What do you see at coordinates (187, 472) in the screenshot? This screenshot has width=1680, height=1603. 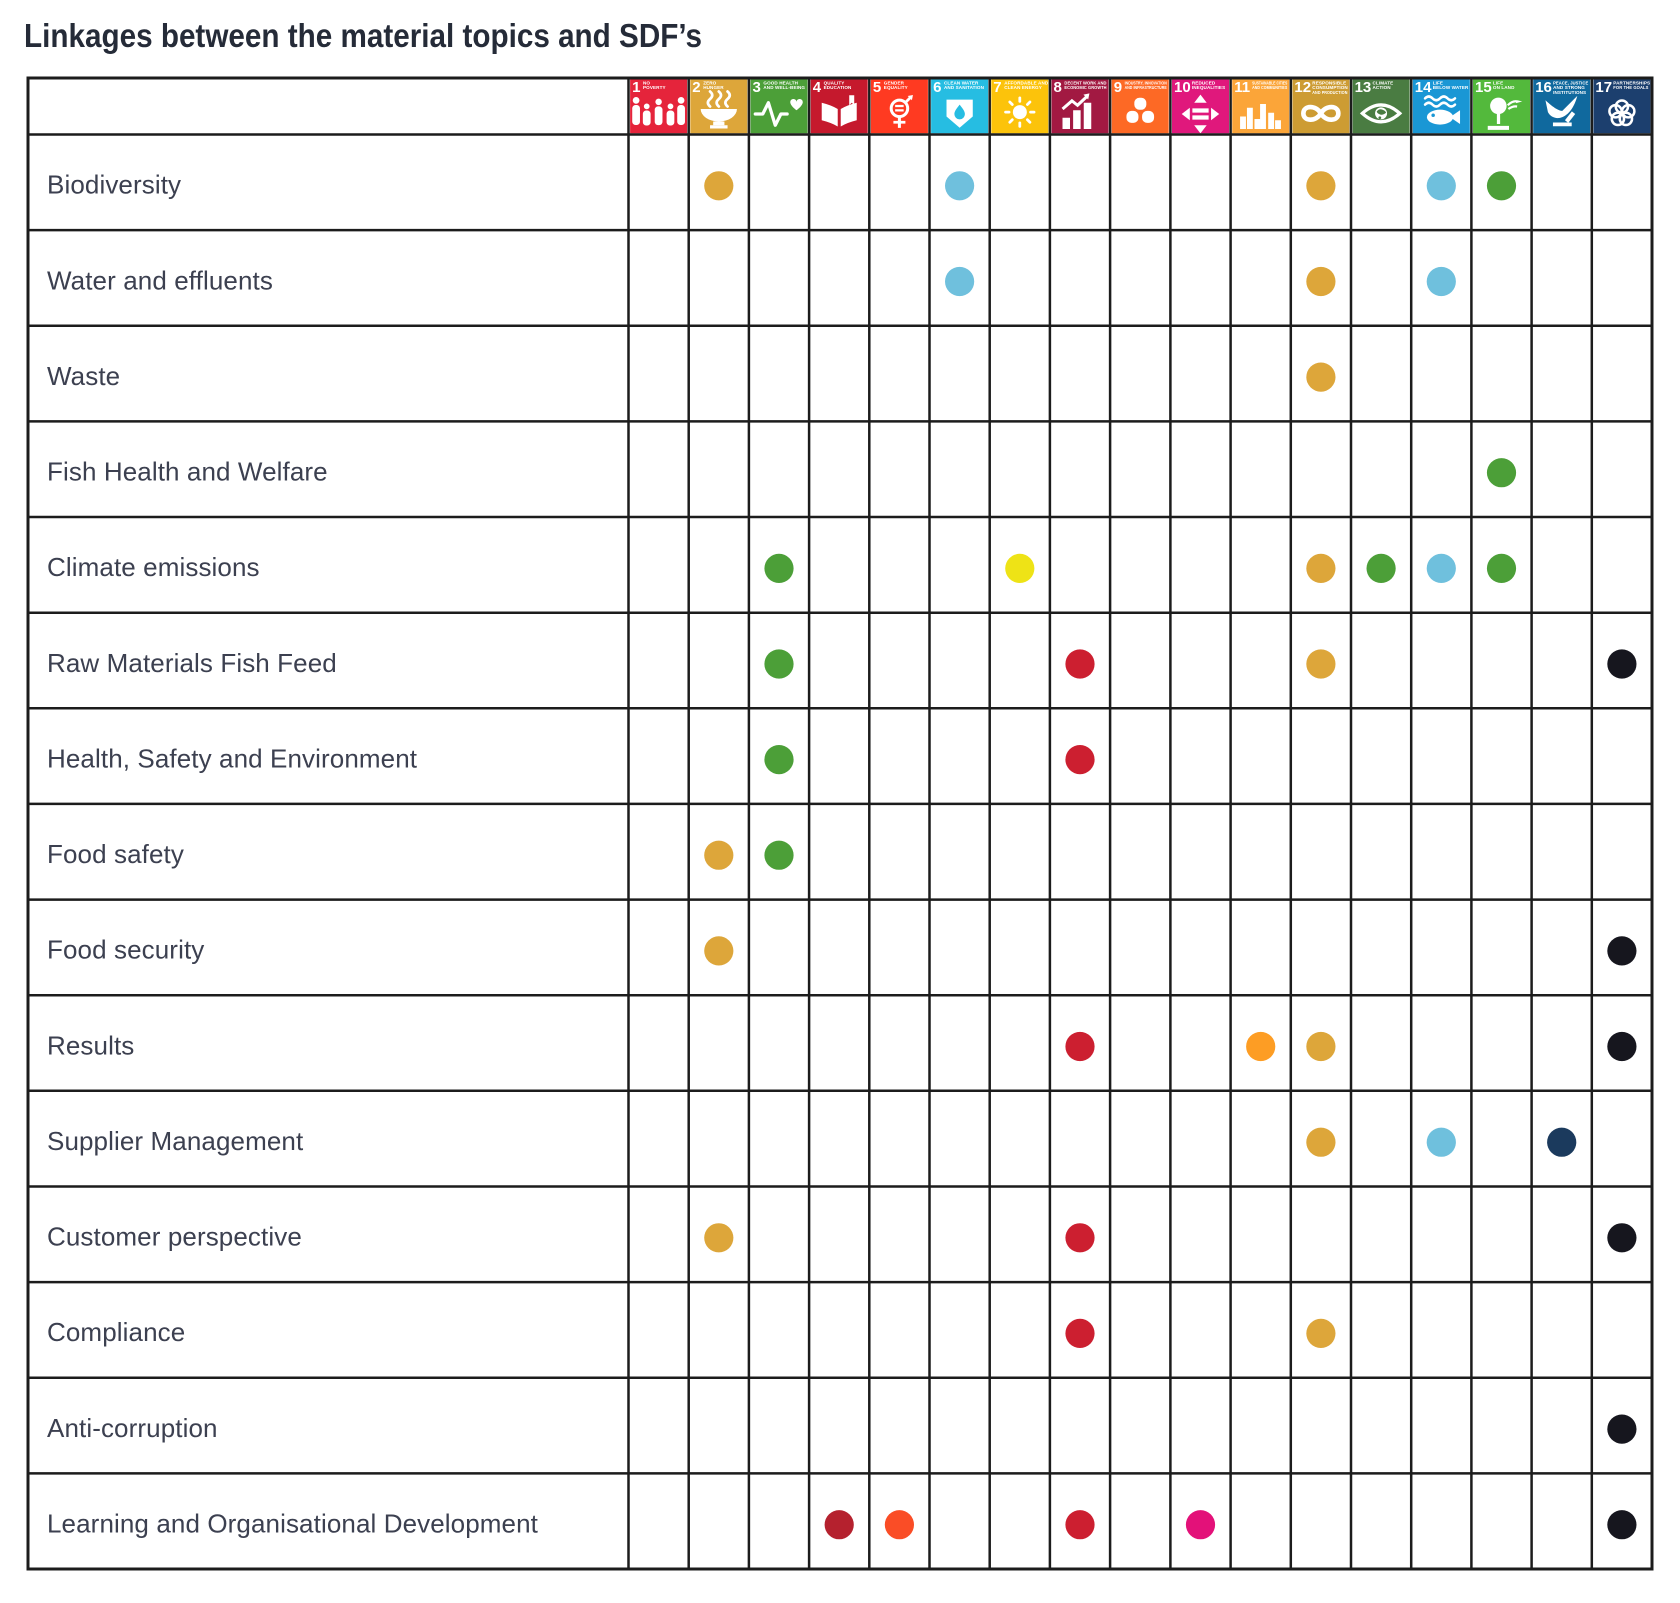 I see `svg-text: Fish Health and Welfare` at bounding box center [187, 472].